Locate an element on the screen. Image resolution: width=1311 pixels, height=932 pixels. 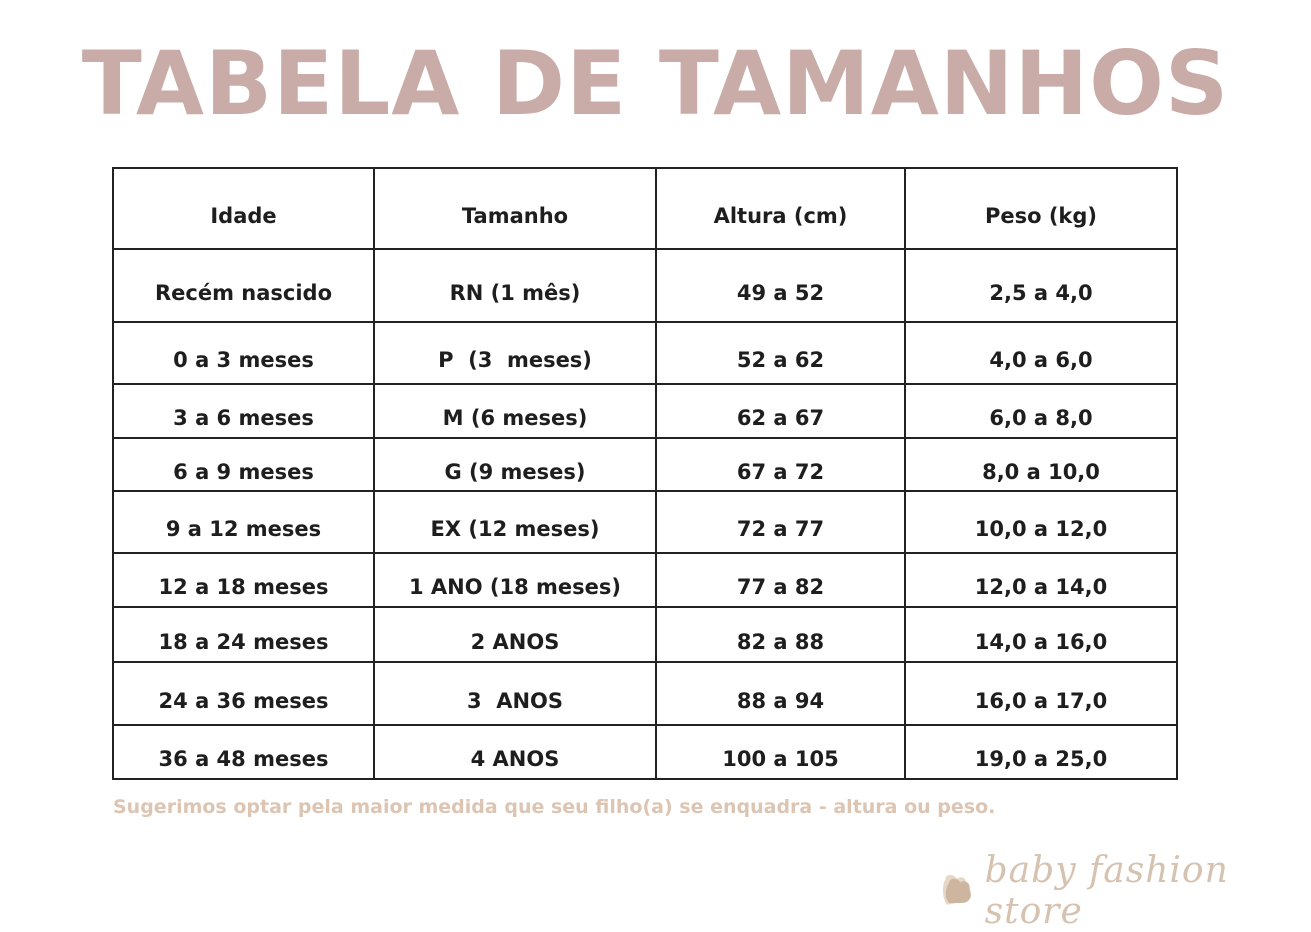
cell-peso: 6,0 a 8,0 is located at coordinates (1041, 411).